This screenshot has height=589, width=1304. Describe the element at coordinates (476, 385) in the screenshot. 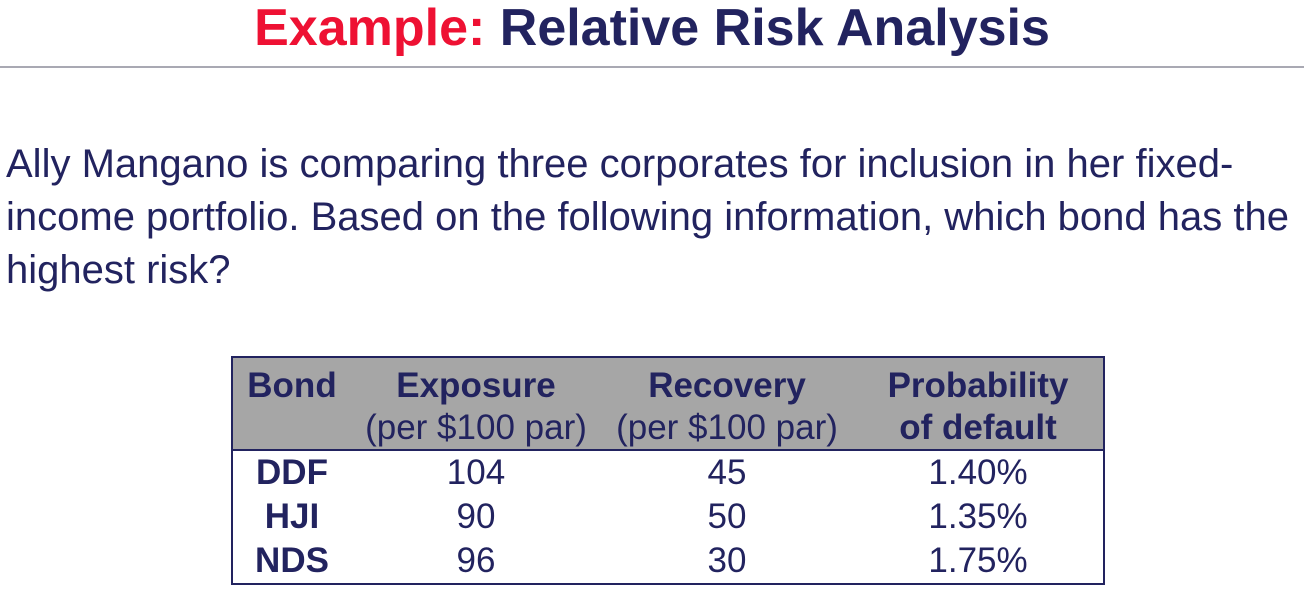

I see `header-exposure: Exposure` at that location.